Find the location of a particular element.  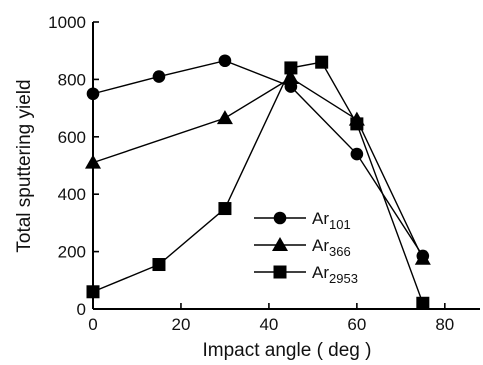

x-tick-label: 60 is located at coordinates (356, 324).